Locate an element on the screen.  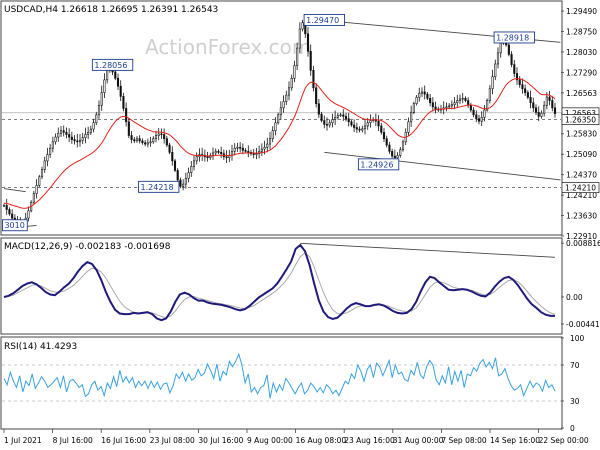
price-y-tick-label: 1.28030 is located at coordinates (581, 52).